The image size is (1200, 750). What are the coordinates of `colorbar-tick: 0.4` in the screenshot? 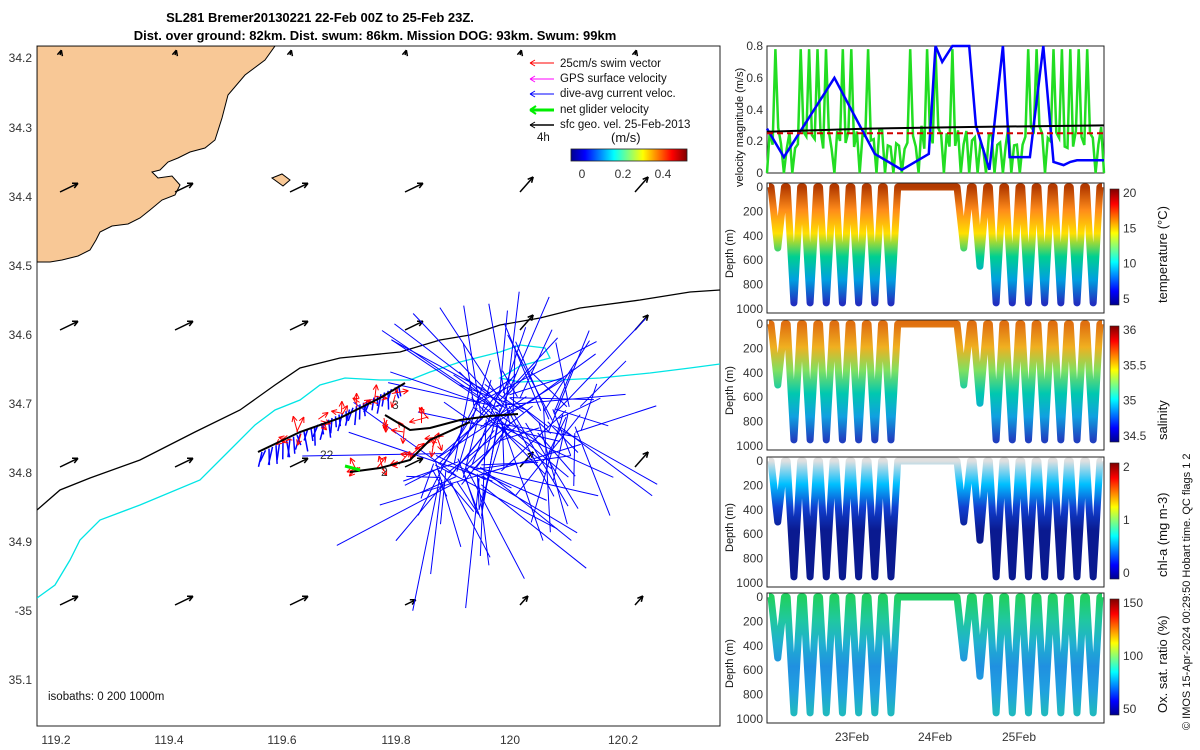 It's located at (663, 174).